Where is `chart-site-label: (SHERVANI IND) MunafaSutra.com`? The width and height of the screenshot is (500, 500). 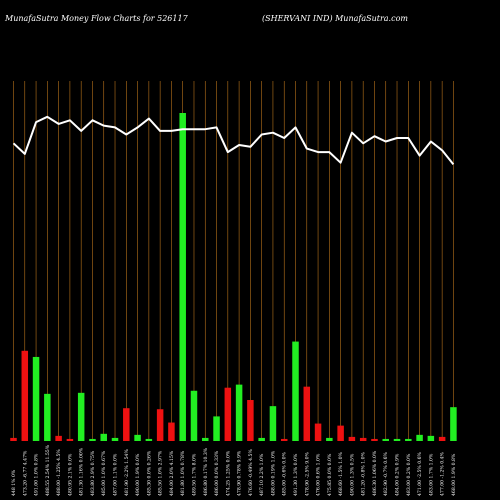 chart-site-label: (SHERVANI IND) MunafaSutra.com is located at coordinates (335, 18).